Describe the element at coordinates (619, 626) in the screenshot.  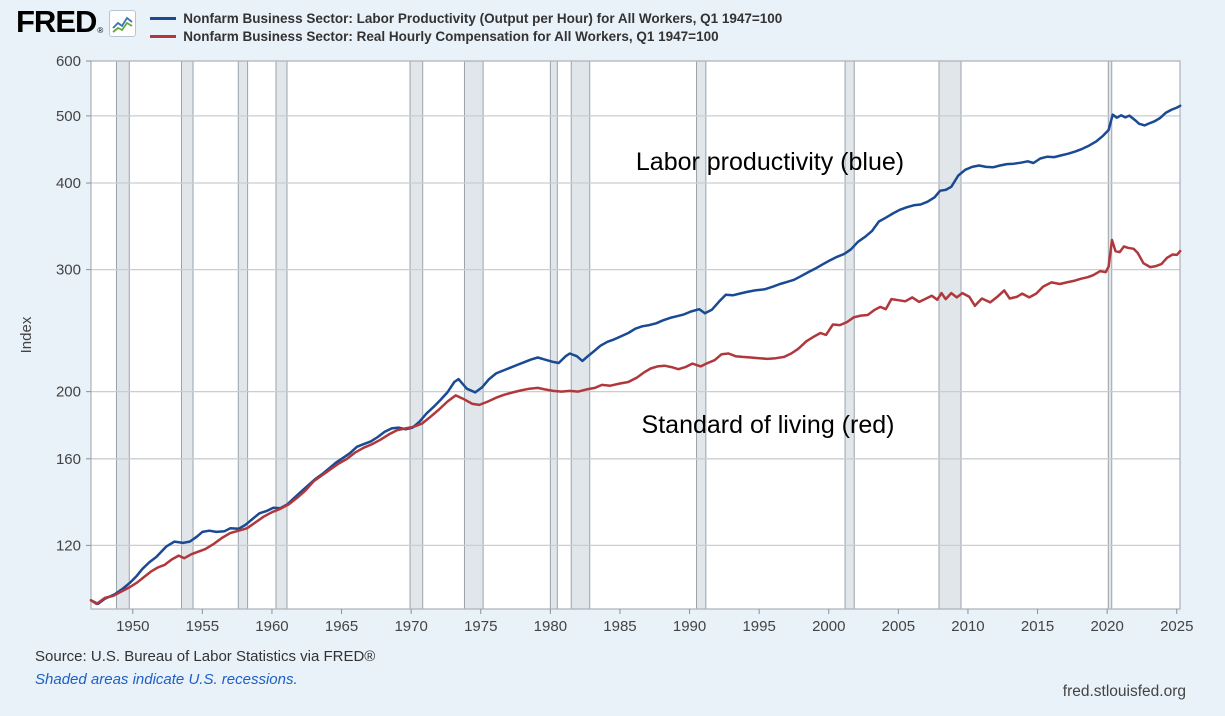
I see `x-axis-tick-label: 1985` at that location.